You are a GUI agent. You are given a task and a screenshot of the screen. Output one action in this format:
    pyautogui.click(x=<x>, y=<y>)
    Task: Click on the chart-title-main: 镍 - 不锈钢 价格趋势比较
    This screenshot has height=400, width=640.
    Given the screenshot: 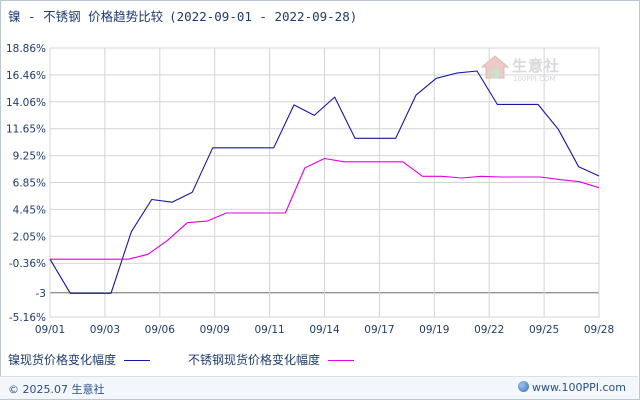 What is the action you would take?
    pyautogui.click(x=86, y=16)
    